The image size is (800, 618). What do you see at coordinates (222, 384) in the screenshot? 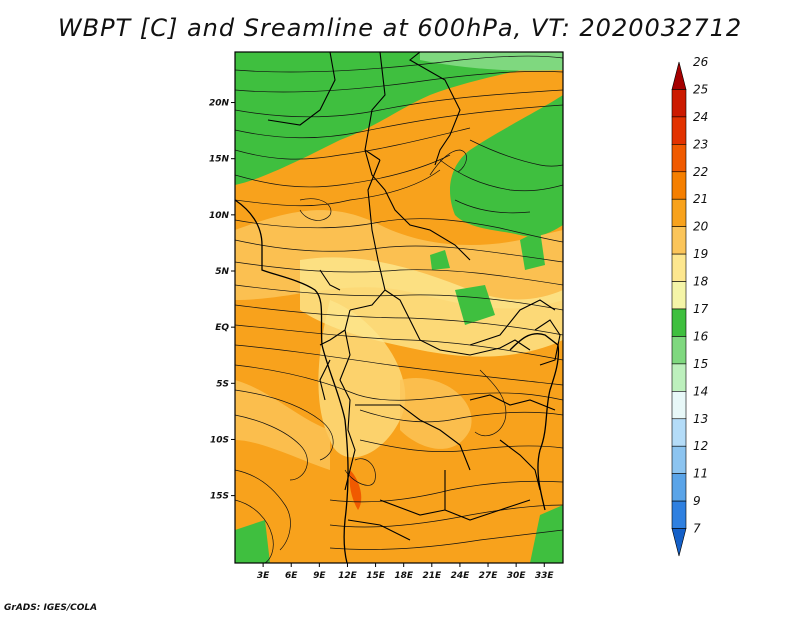
I see `lat-tick-label: 5S` at bounding box center [222, 384].